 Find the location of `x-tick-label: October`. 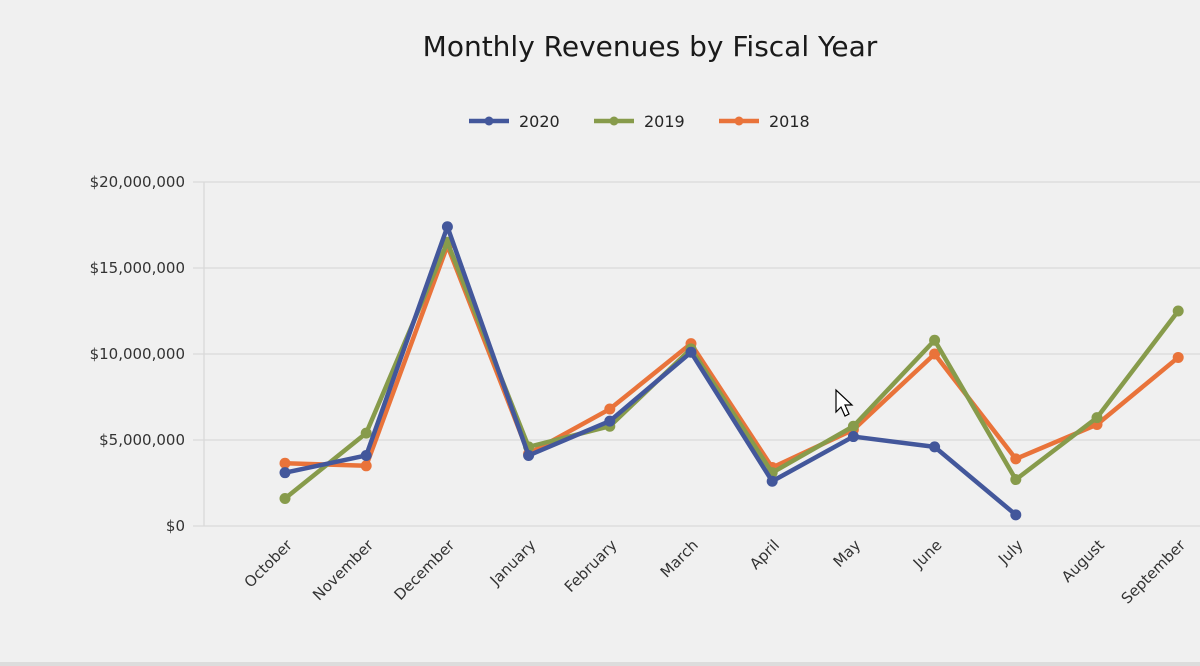

x-tick-label: October is located at coordinates (269, 564).